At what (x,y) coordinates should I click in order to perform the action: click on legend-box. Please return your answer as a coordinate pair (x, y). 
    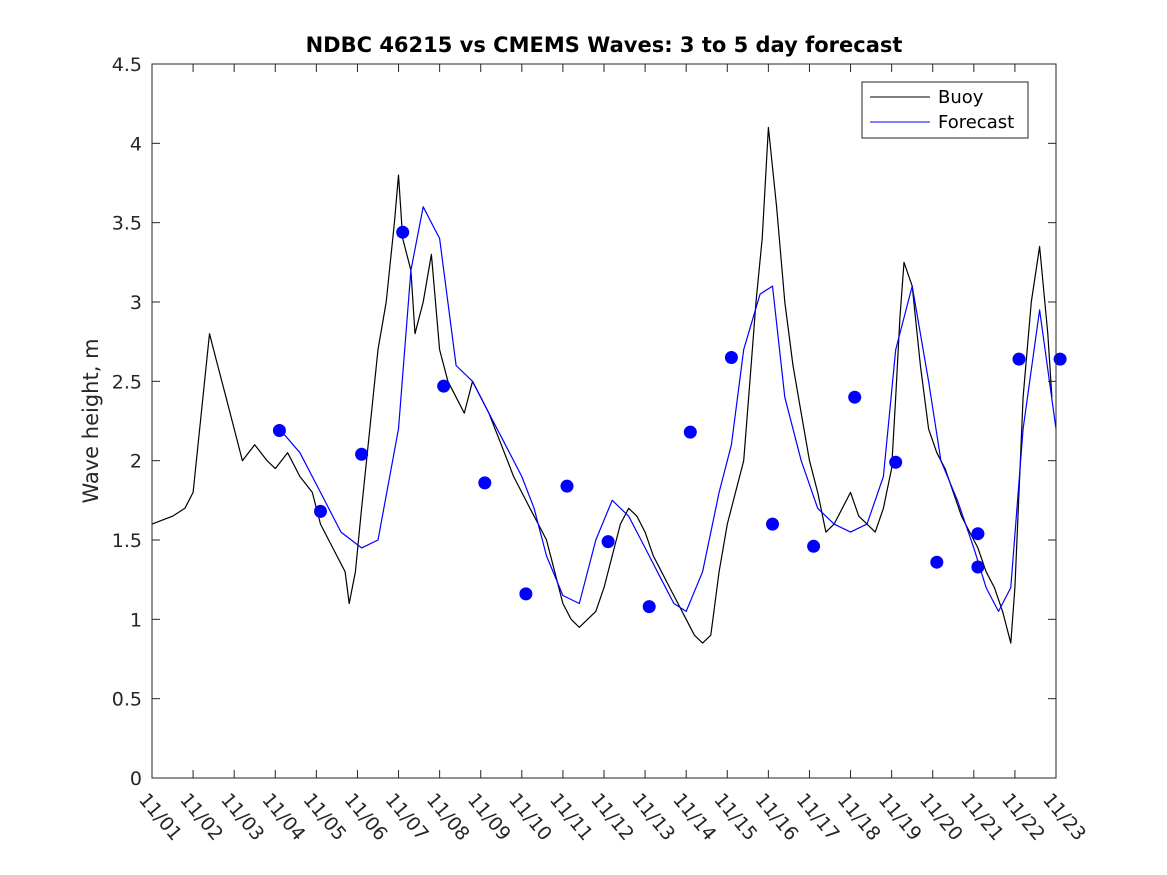
    Looking at the image, I should click on (945, 110).